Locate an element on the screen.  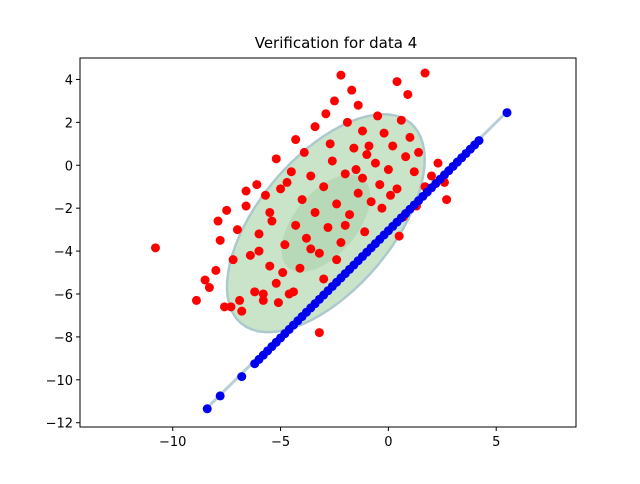
y-tick-label: −10 is located at coordinates (59, 381).